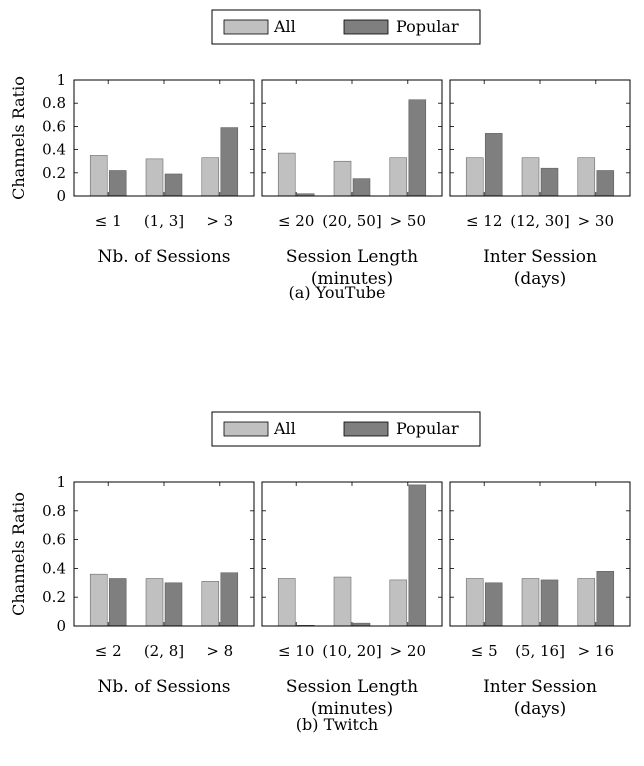 This screenshot has height=766, width=644. I want to click on panel-2: ≤ 12 (12, 30] > 30 Inter Session(days), so click(540, 184).